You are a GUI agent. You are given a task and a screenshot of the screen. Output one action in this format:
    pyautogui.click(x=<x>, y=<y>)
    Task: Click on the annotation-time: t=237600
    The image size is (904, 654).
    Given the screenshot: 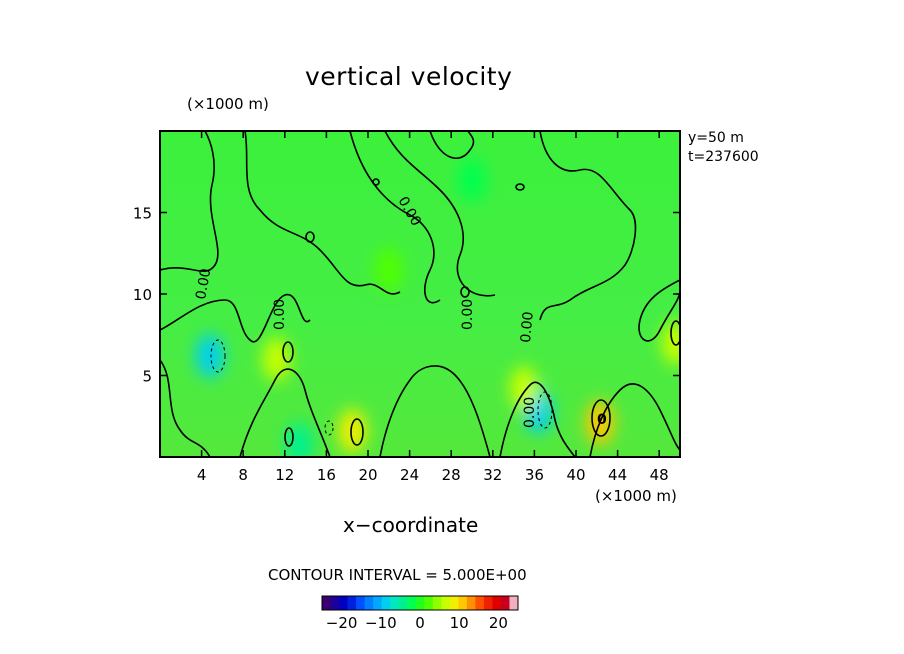 What is the action you would take?
    pyautogui.click(x=723, y=157)
    